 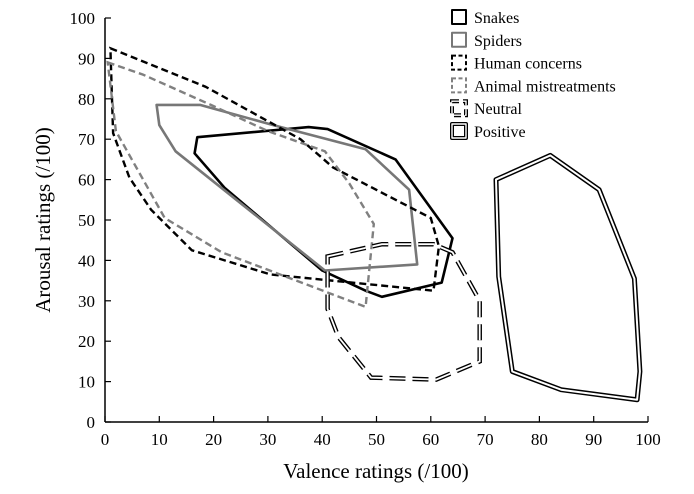 What do you see at coordinates (86, 58) in the screenshot?
I see `y-tick-label: 90` at bounding box center [86, 58].